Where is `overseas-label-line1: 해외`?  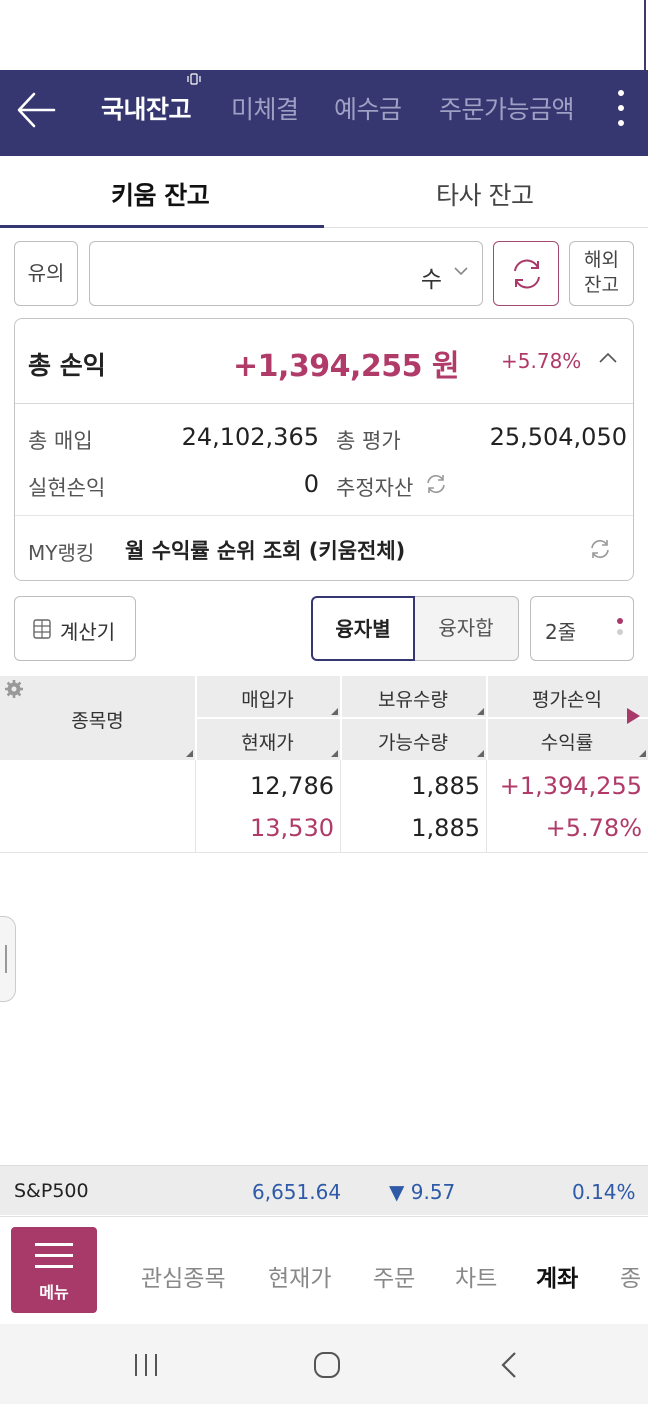 overseas-label-line1: 해외 is located at coordinates (601, 260).